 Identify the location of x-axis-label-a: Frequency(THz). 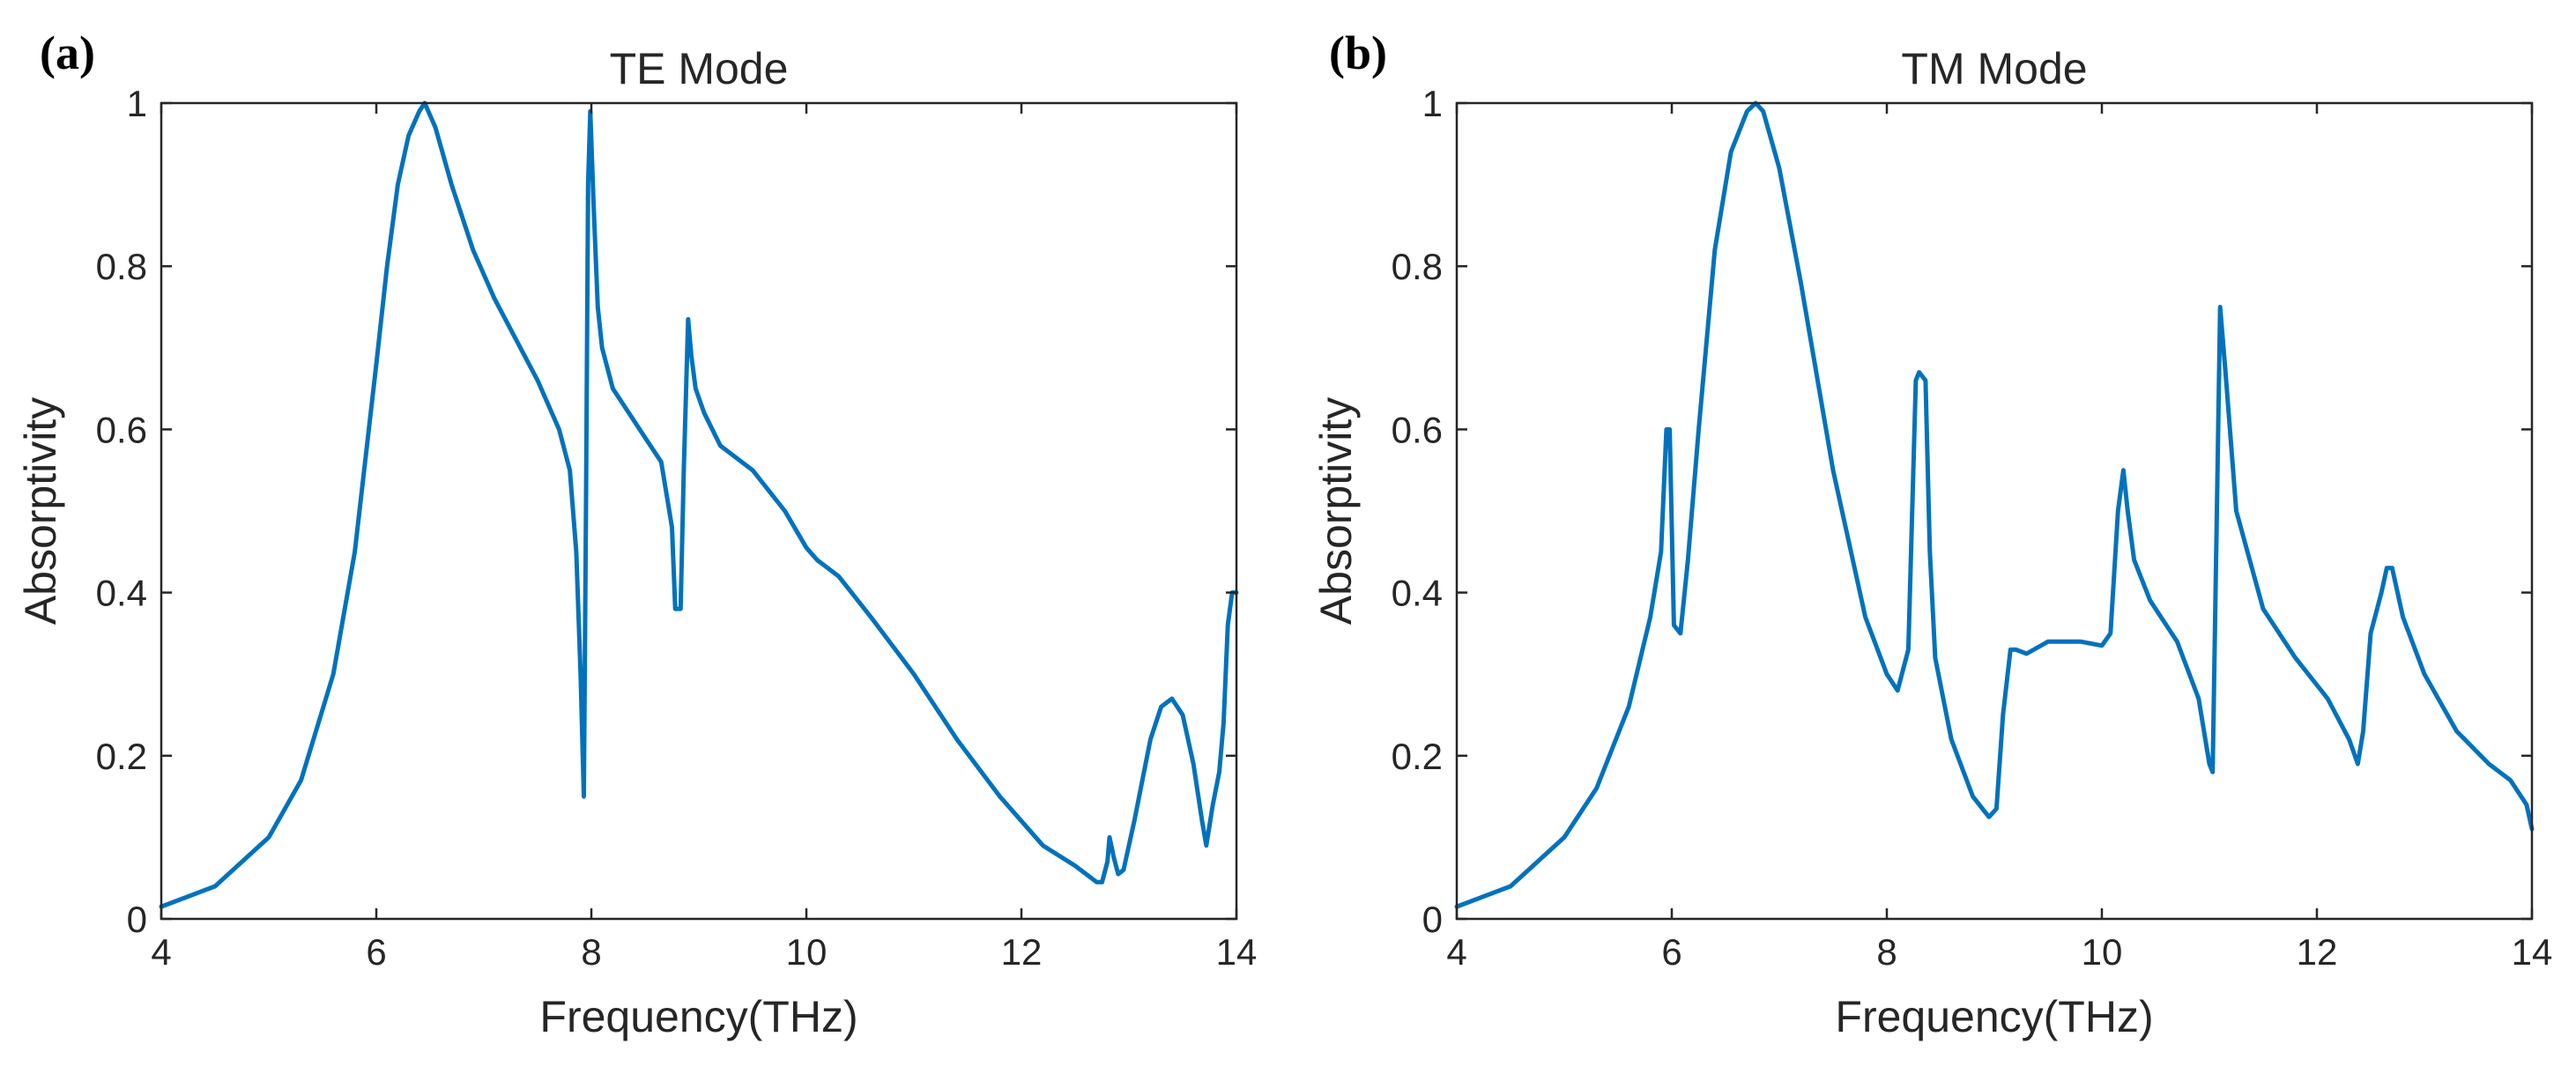
(698, 1016).